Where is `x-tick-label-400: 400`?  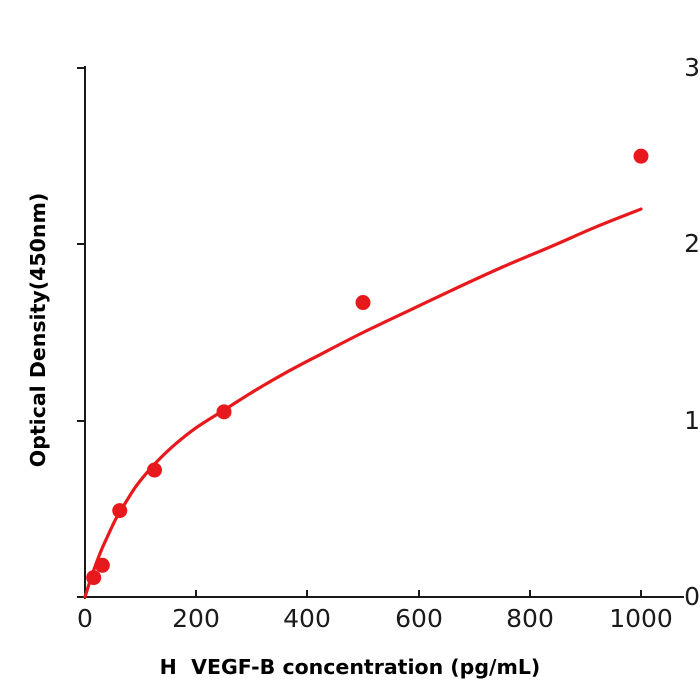 x-tick-label-400: 400 is located at coordinates (307, 618).